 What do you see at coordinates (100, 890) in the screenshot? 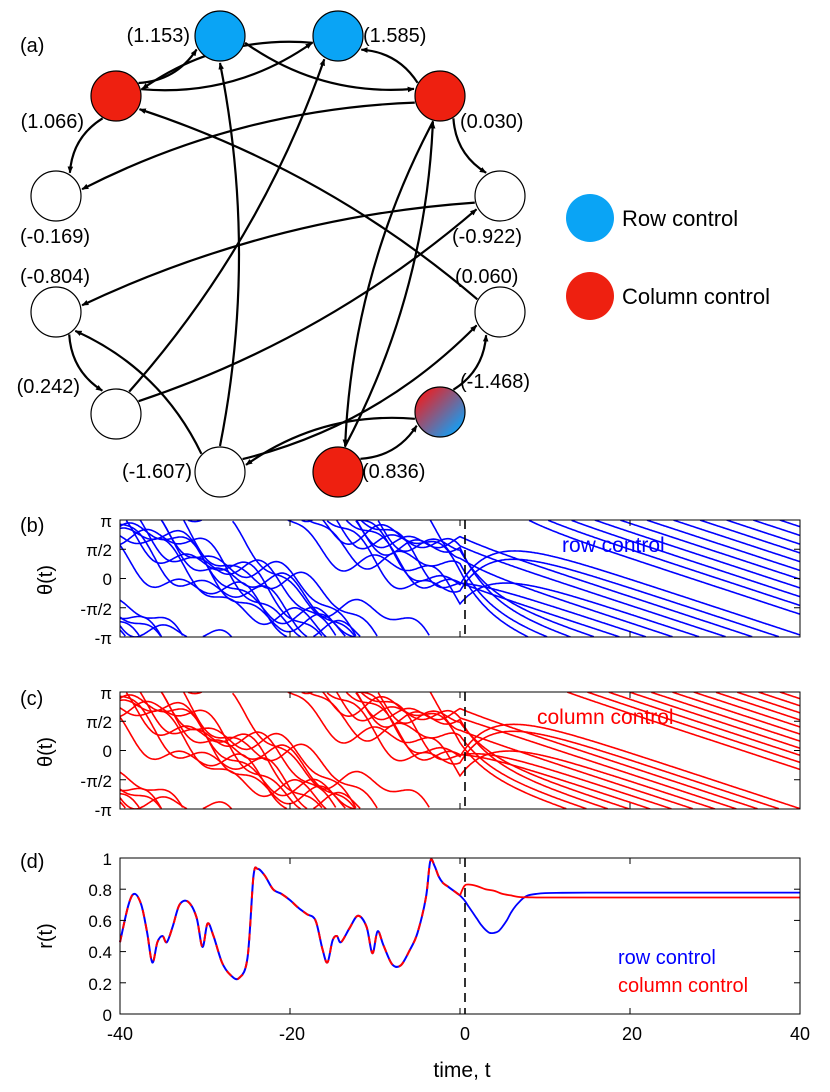
I see `panel-d-ytick-0-8: 0.8` at bounding box center [100, 890].